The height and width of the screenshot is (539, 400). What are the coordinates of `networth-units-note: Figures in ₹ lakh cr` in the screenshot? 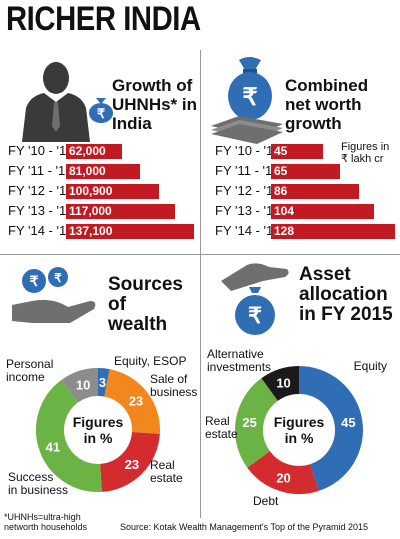 It's located at (365, 153).